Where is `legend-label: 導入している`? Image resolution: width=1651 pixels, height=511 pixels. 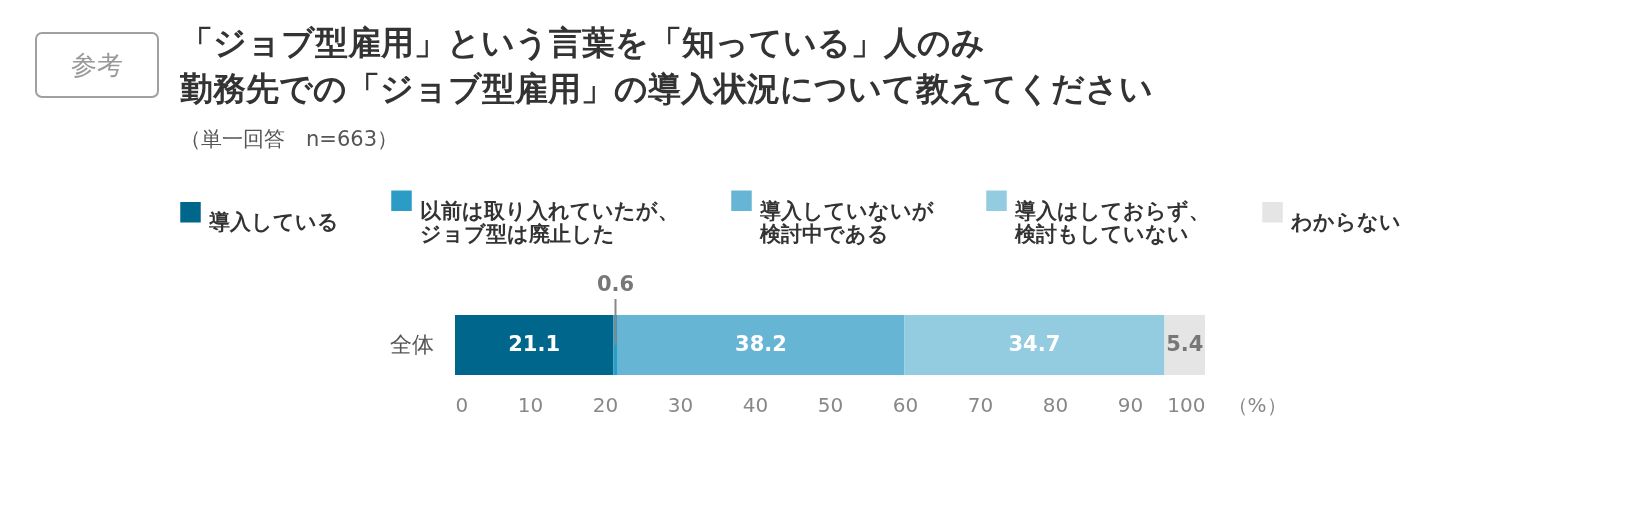 legend-label: 導入している is located at coordinates (273, 222).